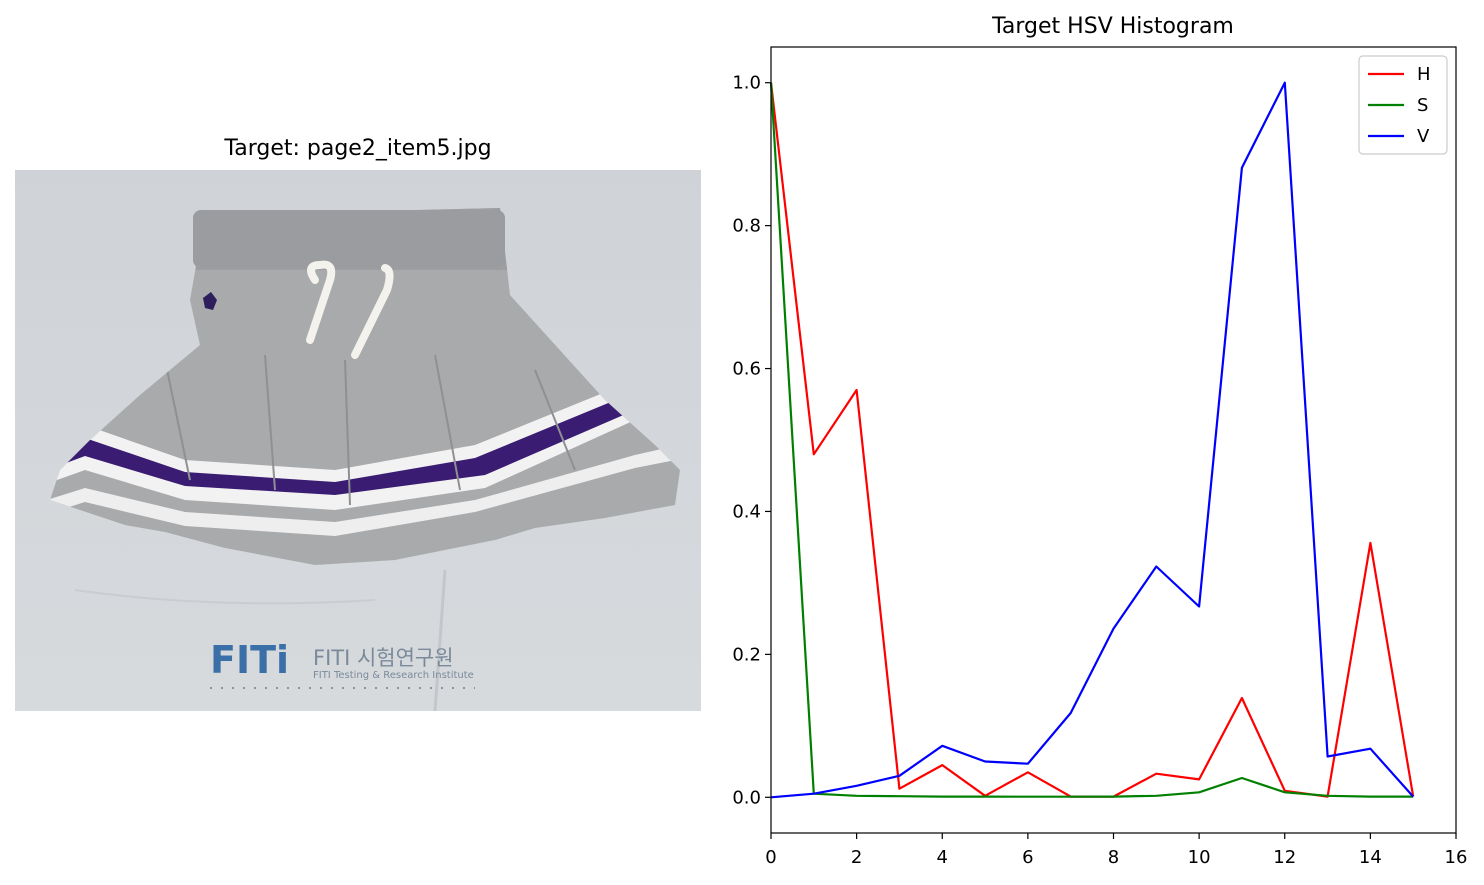 The width and height of the screenshot is (1484, 885). Describe the element at coordinates (1284, 857) in the screenshot. I see `x-tick-label: 12` at that location.